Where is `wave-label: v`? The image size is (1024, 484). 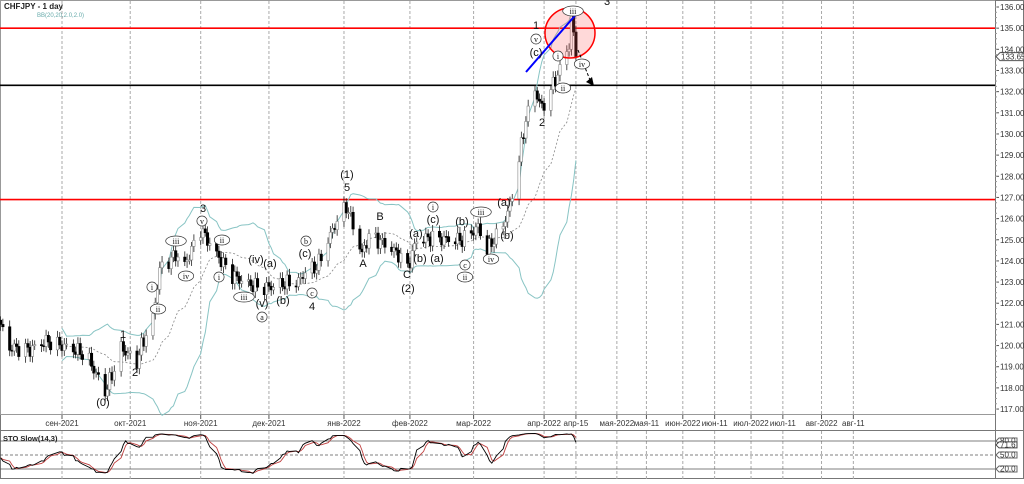 wave-label: v is located at coordinates (536, 39).